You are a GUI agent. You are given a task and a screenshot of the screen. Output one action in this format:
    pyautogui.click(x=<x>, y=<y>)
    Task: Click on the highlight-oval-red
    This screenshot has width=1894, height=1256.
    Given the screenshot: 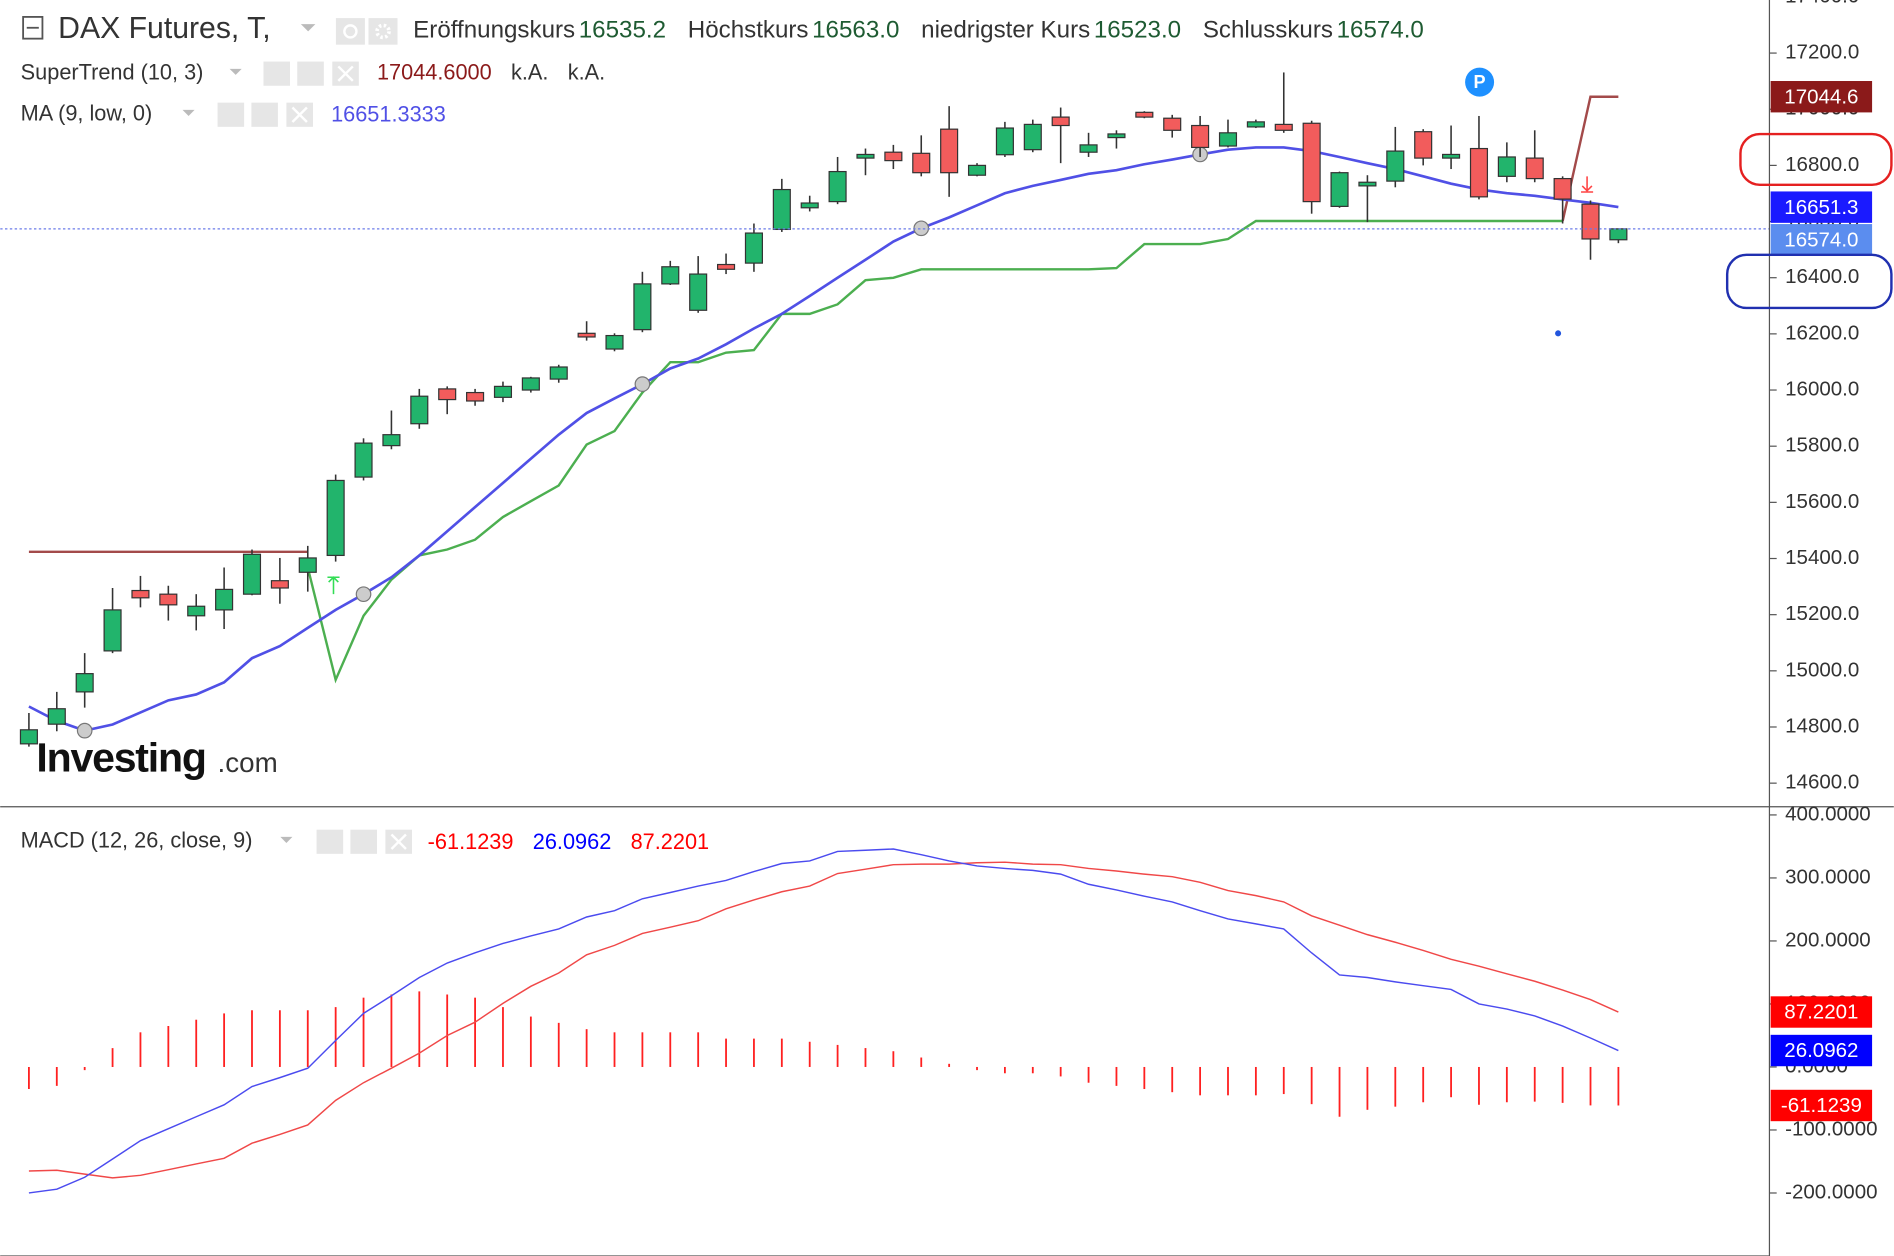 What is the action you would take?
    pyautogui.click(x=1816, y=159)
    